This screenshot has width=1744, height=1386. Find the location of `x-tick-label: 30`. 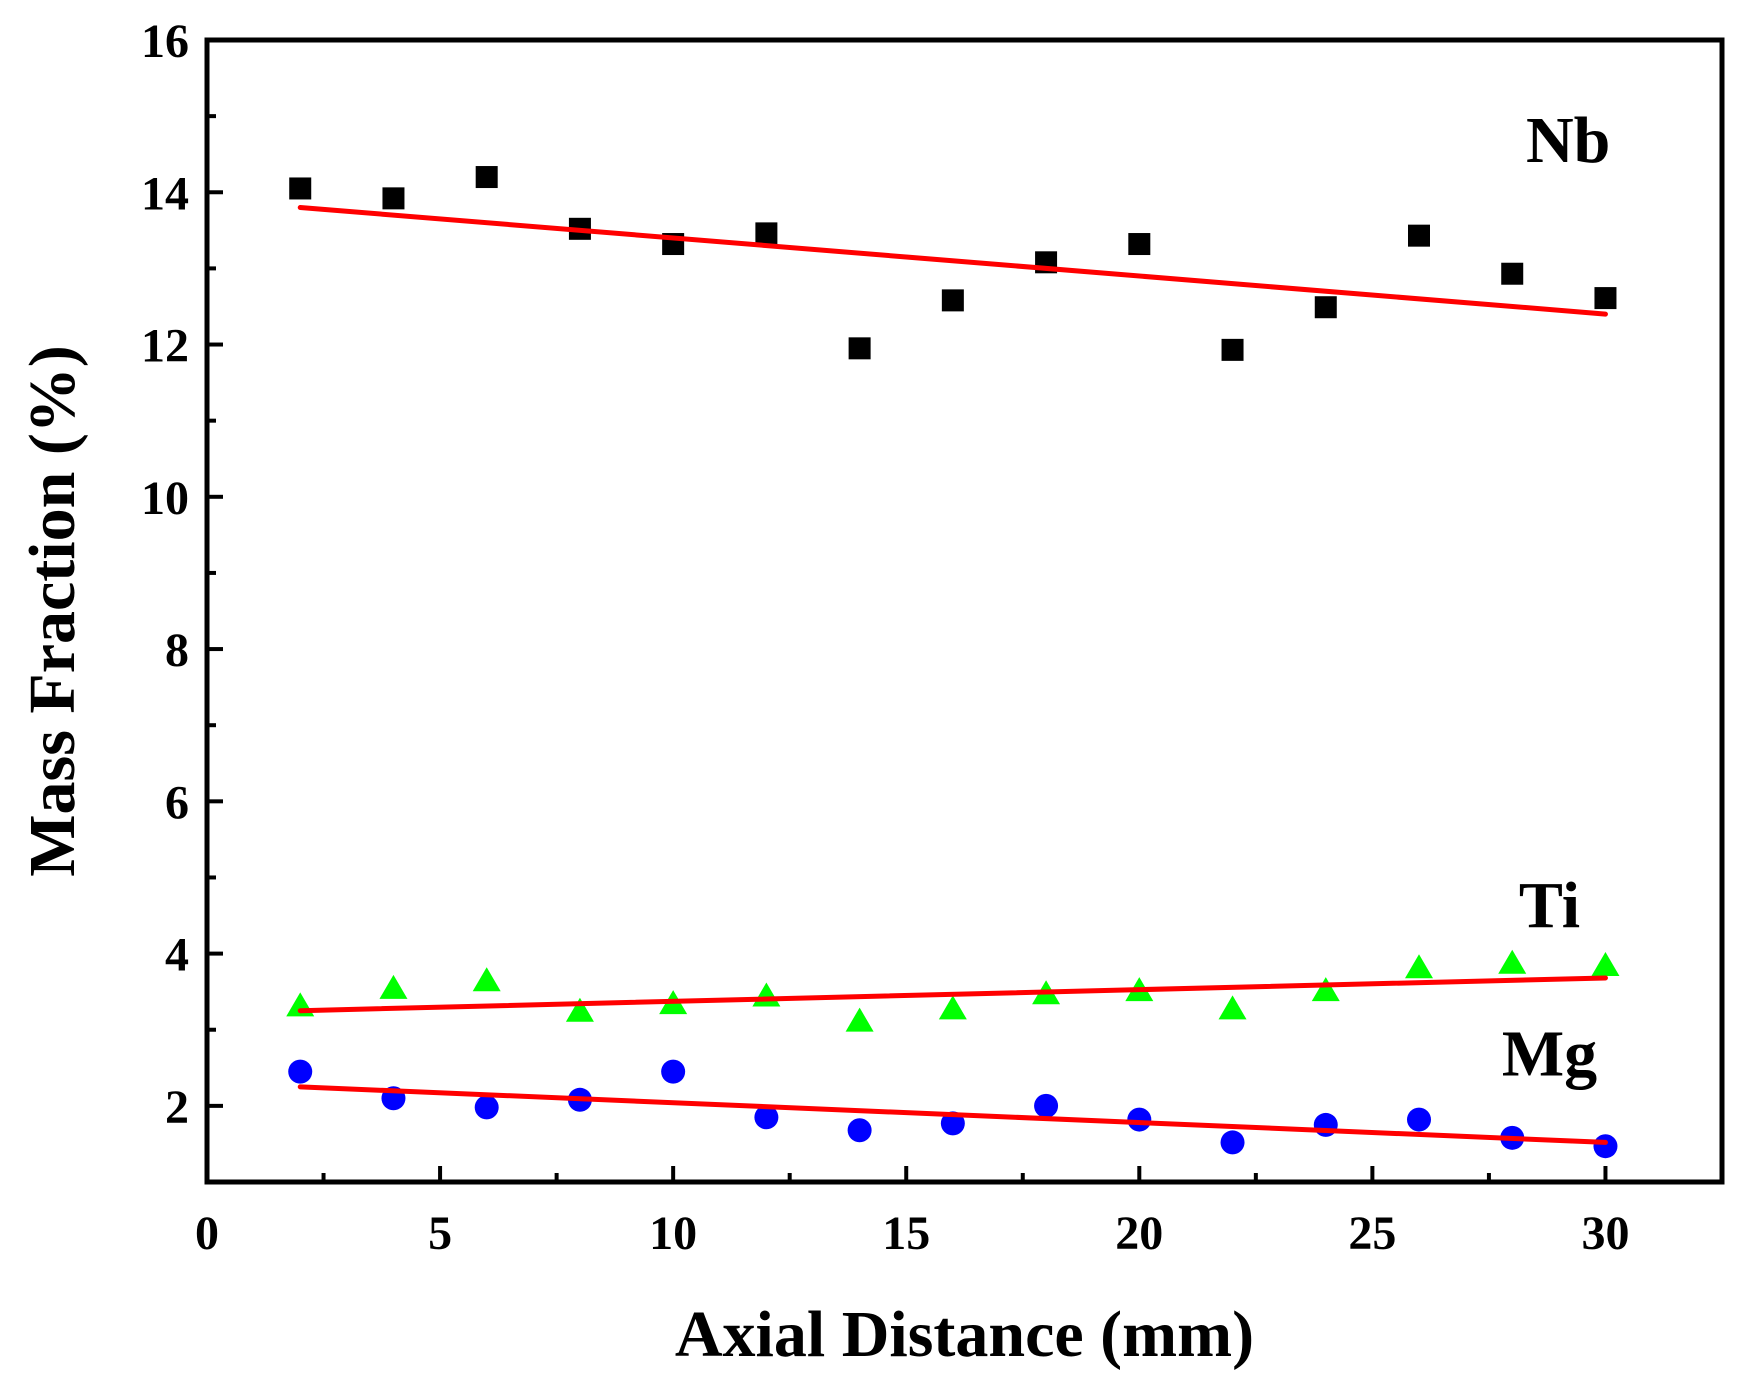

x-tick-label: 30 is located at coordinates (1605, 1233).